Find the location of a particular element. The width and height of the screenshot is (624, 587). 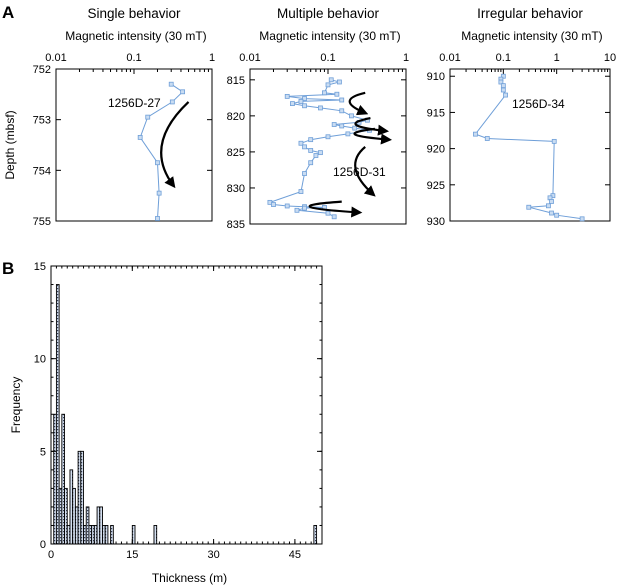

y-tick-label: 10 is located at coordinates (40, 360).